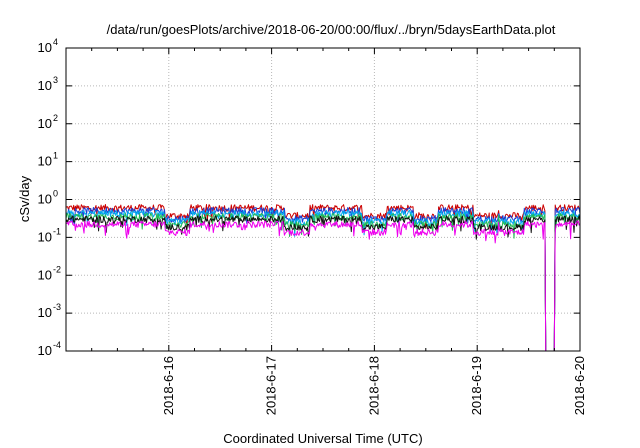  What do you see at coordinates (373, 385) in the screenshot?
I see `x-tick-label: 2018-6-18` at bounding box center [373, 385].